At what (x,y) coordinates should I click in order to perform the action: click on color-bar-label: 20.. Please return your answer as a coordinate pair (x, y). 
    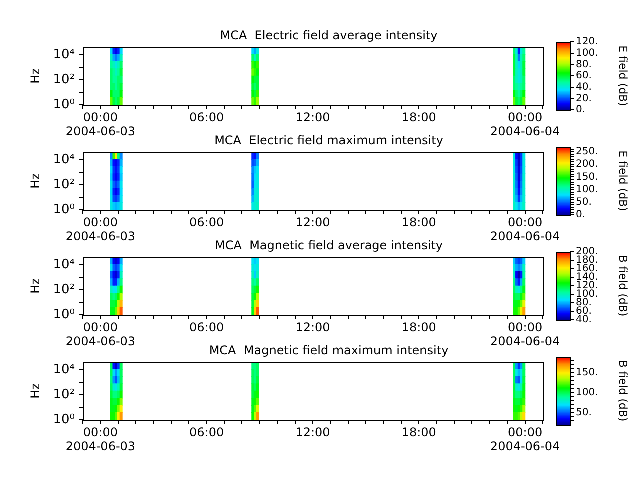
    Looking at the image, I should click on (584, 98).